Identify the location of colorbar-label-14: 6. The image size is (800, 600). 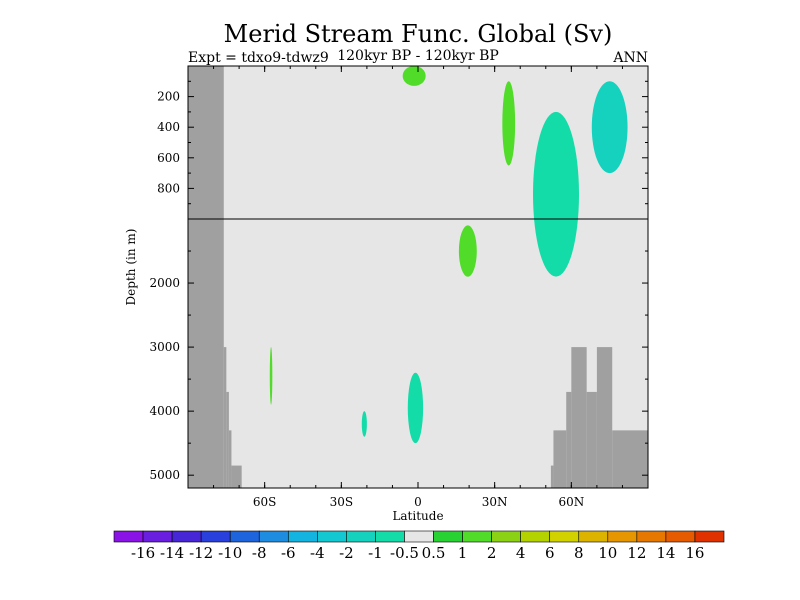
(550, 553).